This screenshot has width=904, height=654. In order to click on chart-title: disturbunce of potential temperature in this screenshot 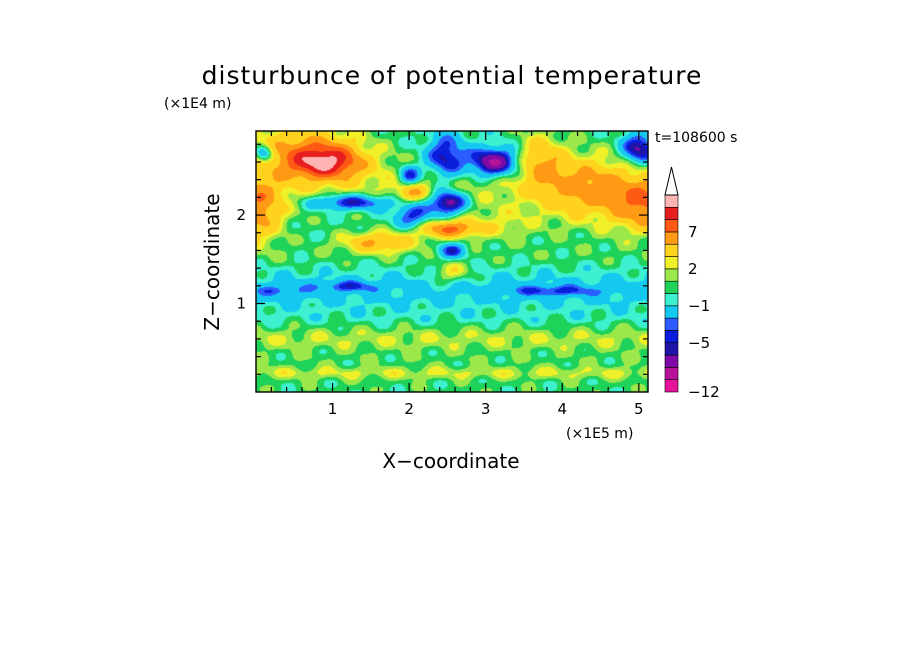, I will do `click(452, 75)`.